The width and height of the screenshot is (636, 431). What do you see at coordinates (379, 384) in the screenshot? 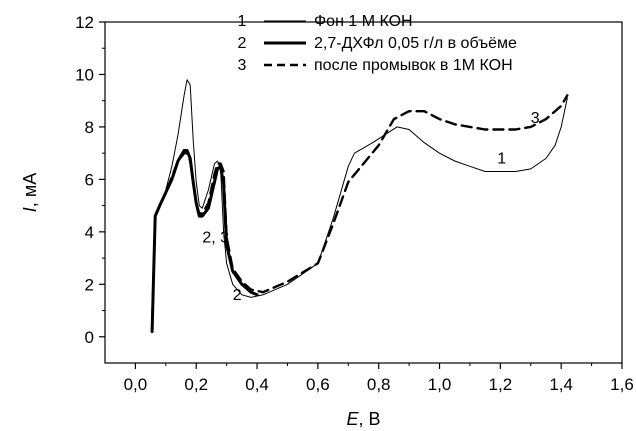
I see `x-tick-label: 0,8` at bounding box center [379, 384].